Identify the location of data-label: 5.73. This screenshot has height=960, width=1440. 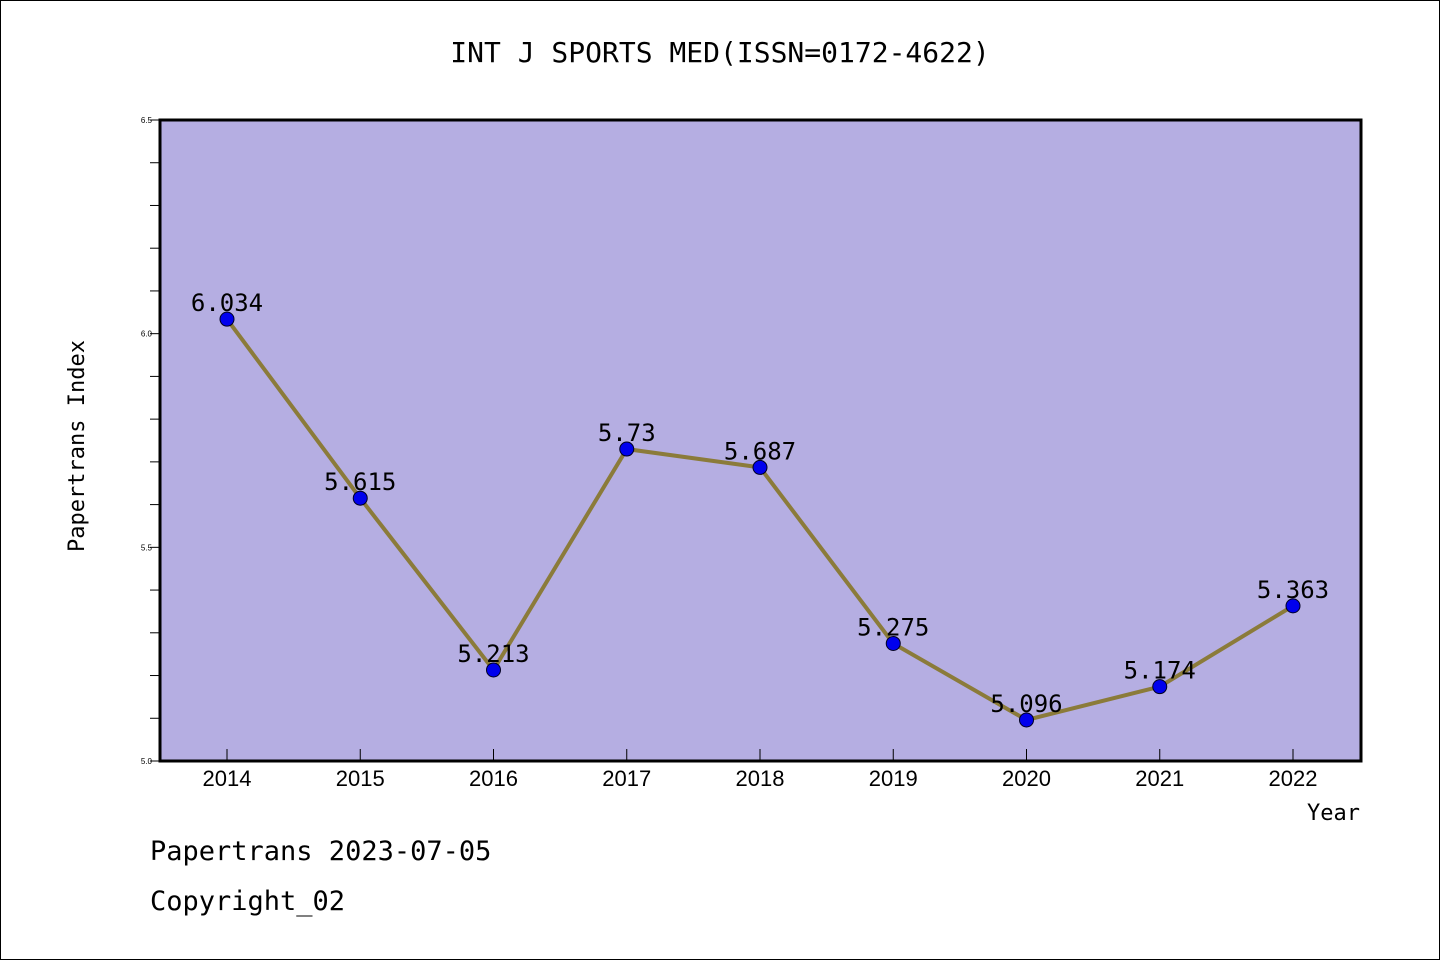
(627, 433).